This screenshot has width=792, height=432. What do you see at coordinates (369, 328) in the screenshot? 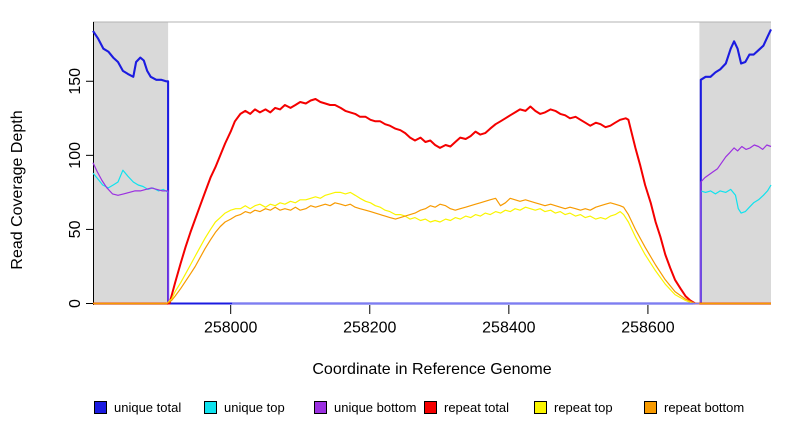
I see `x-tick-label: 258200` at bounding box center [369, 328].